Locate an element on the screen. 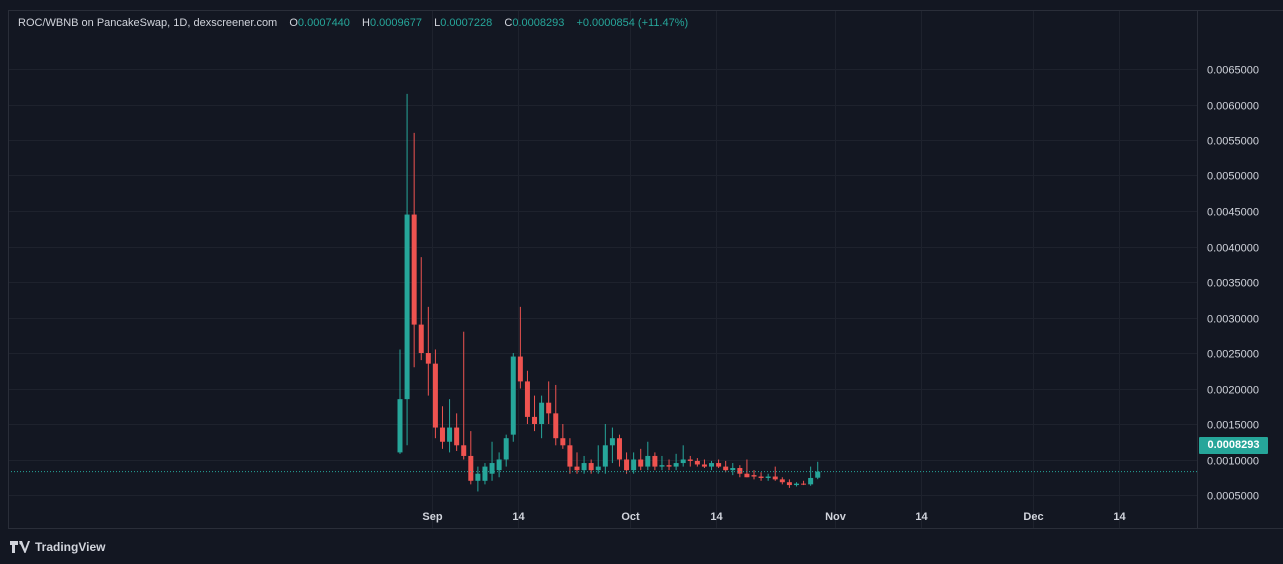 The image size is (1283, 564). y-tick-label: 0.0040000 is located at coordinates (1233, 249).